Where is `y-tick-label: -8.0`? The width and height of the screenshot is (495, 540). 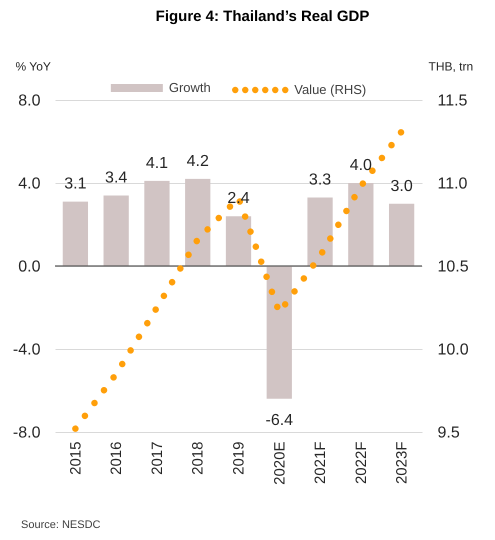 y-tick-label: -8.0 is located at coordinates (26, 433).